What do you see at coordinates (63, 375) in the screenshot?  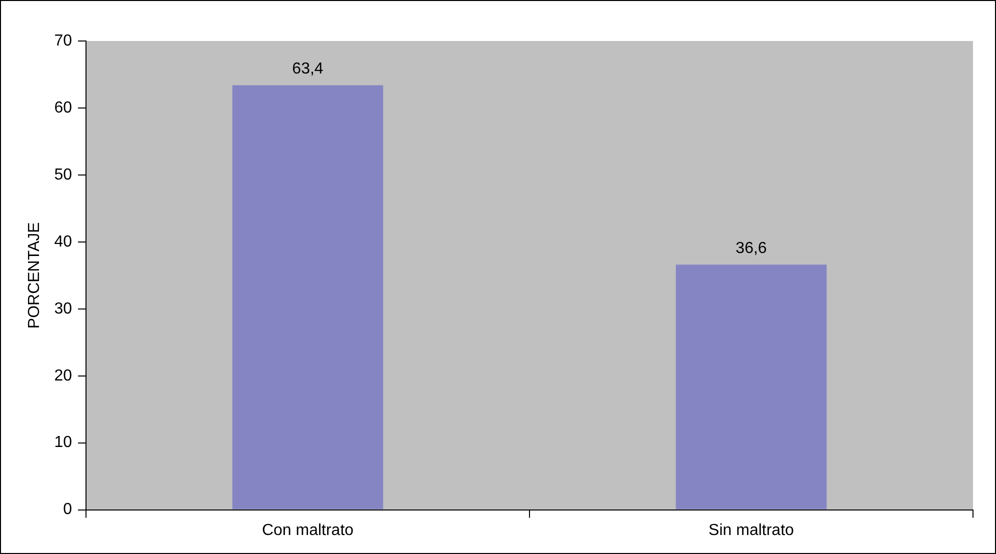 I see `y-tick-label: 20` at bounding box center [63, 375].